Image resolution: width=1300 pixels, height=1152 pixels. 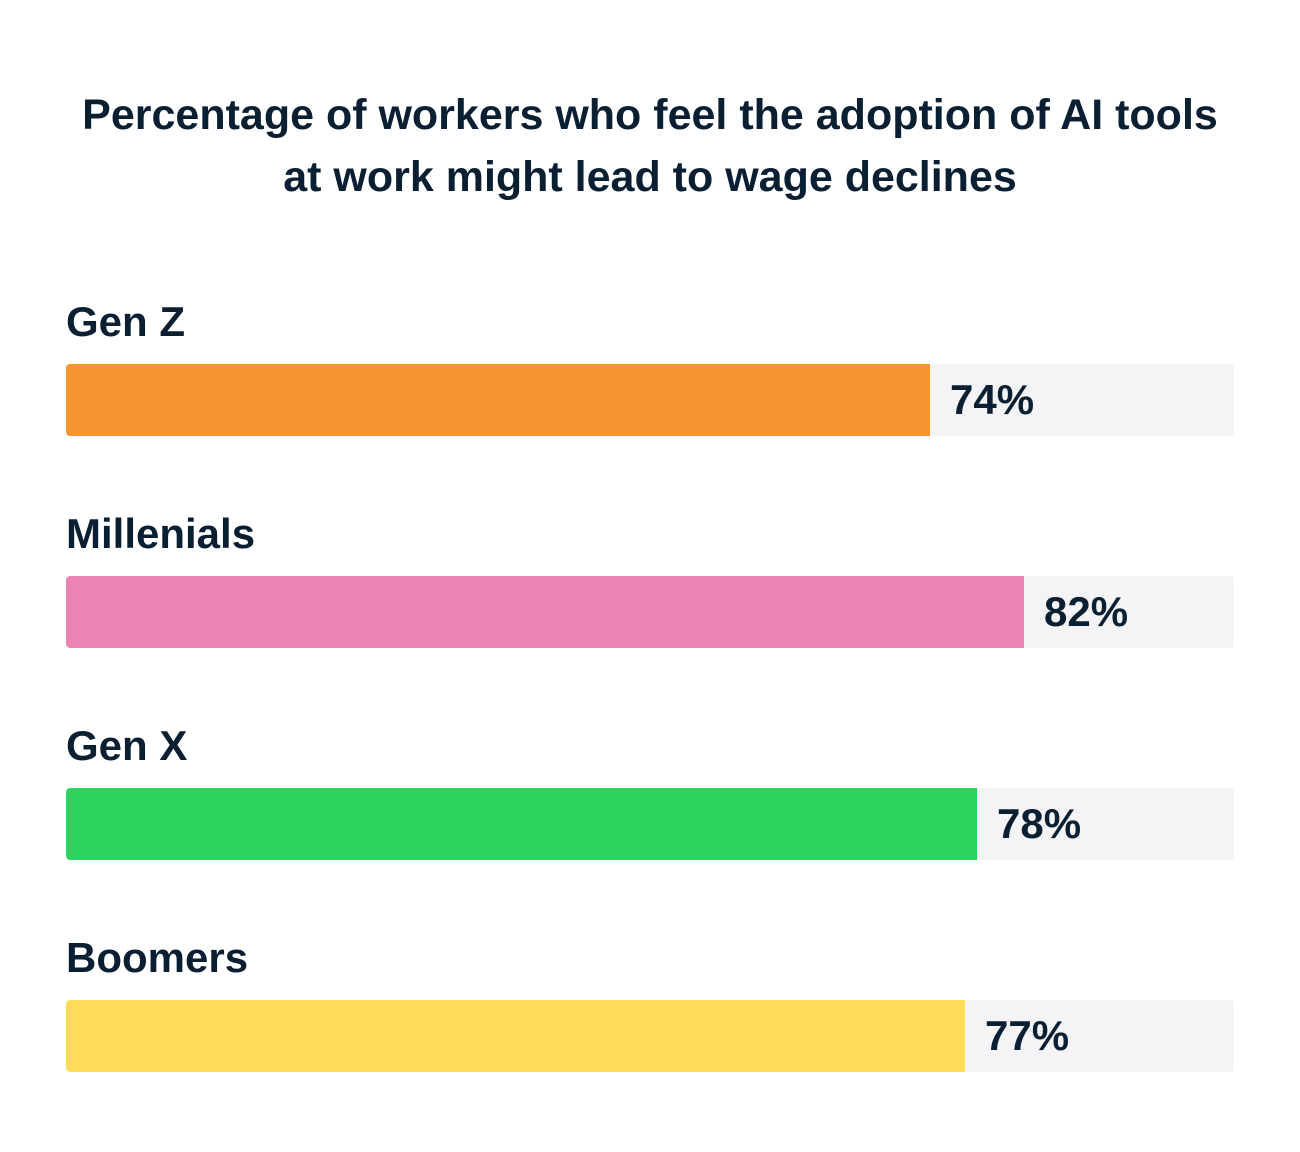 I want to click on value-label: 78%, so click(x=1039, y=823).